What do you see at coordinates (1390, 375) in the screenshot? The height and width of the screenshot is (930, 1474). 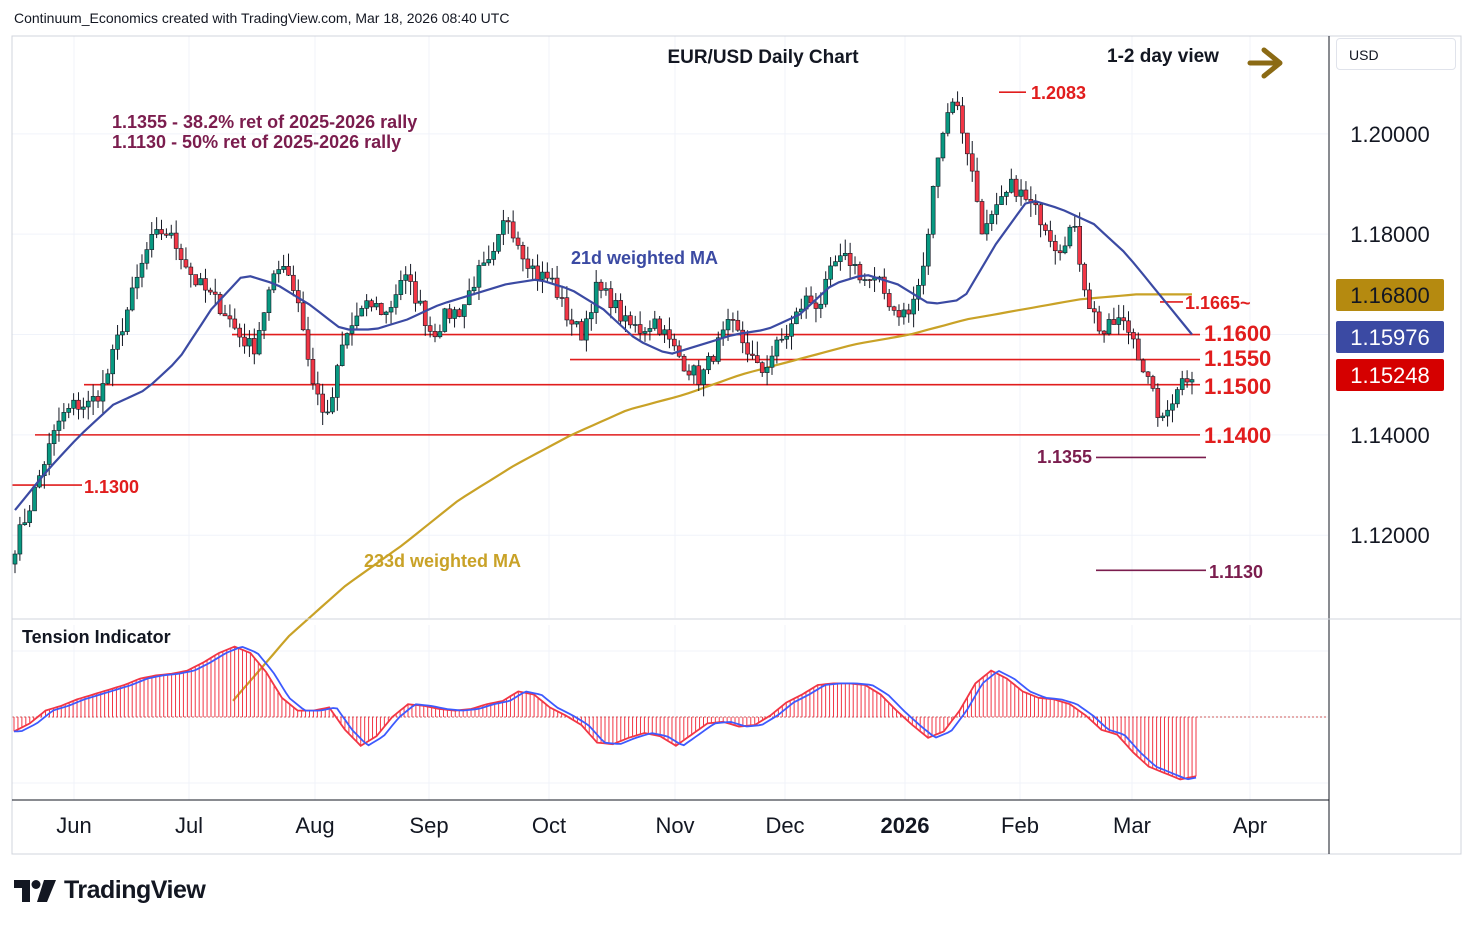 I see `price-label-bg` at bounding box center [1390, 375].